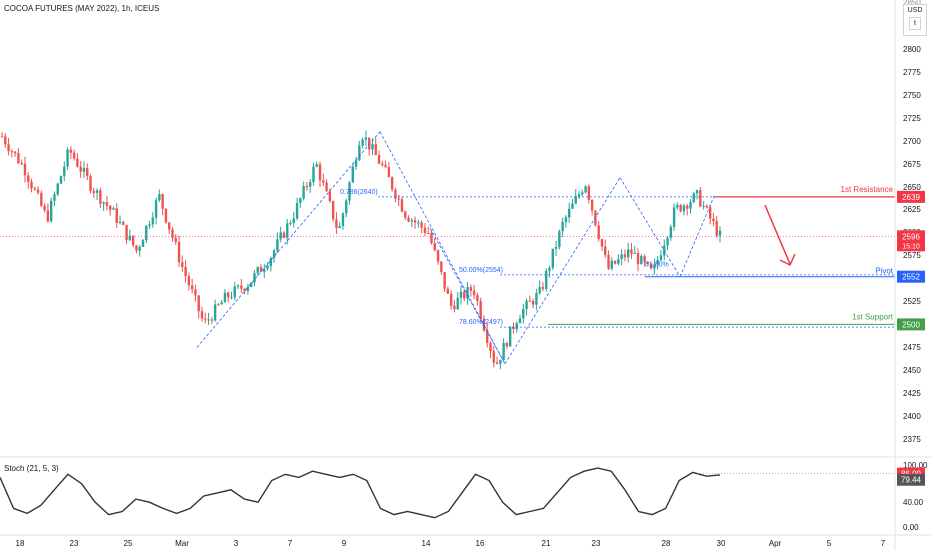 This screenshot has width=932, height=550. Describe the element at coordinates (884, 271) in the screenshot. I see `pivot-label: Pivot` at that location.